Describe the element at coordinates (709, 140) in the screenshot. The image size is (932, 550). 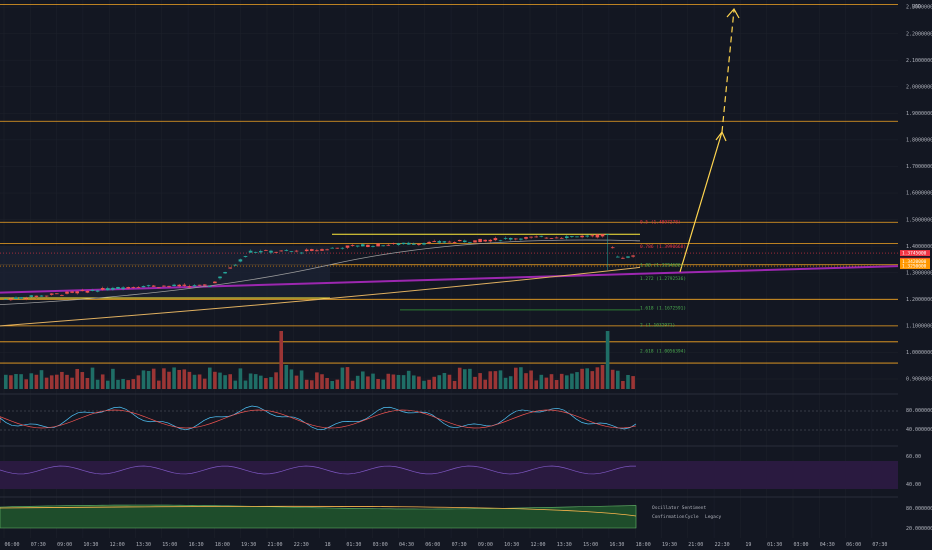
I see `projection-arrow` at that location.